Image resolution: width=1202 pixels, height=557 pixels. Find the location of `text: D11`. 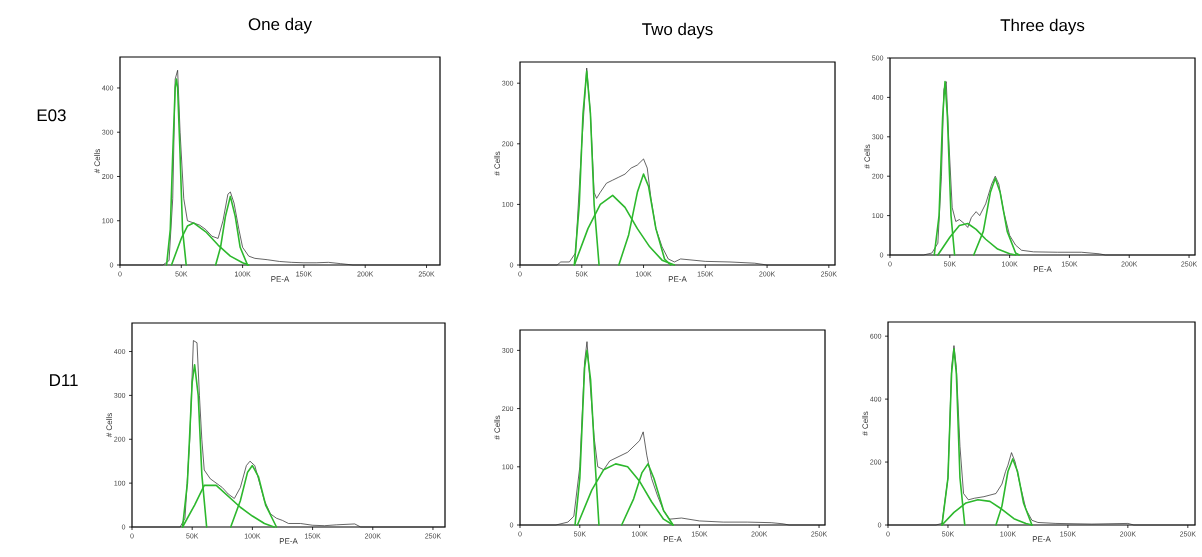

text: D11 is located at coordinates (64, 380).